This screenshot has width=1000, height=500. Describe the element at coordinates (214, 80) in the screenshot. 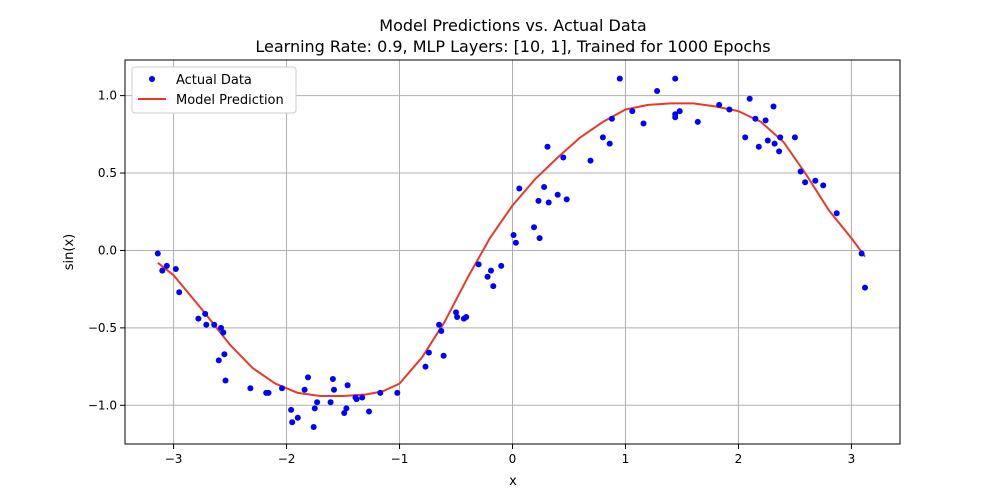

I see `legend-label-actual-data: Actual Data` at that location.